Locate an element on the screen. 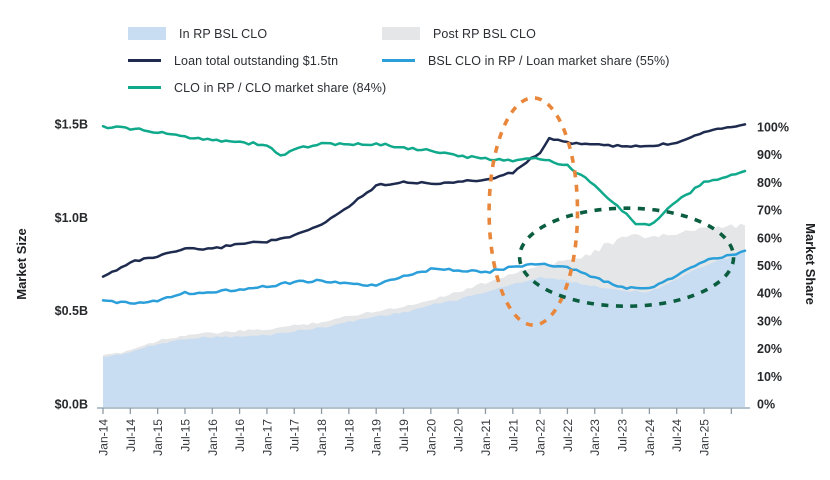 The width and height of the screenshot is (830, 480). legend-label: In RP BSL CLO is located at coordinates (223, 33).